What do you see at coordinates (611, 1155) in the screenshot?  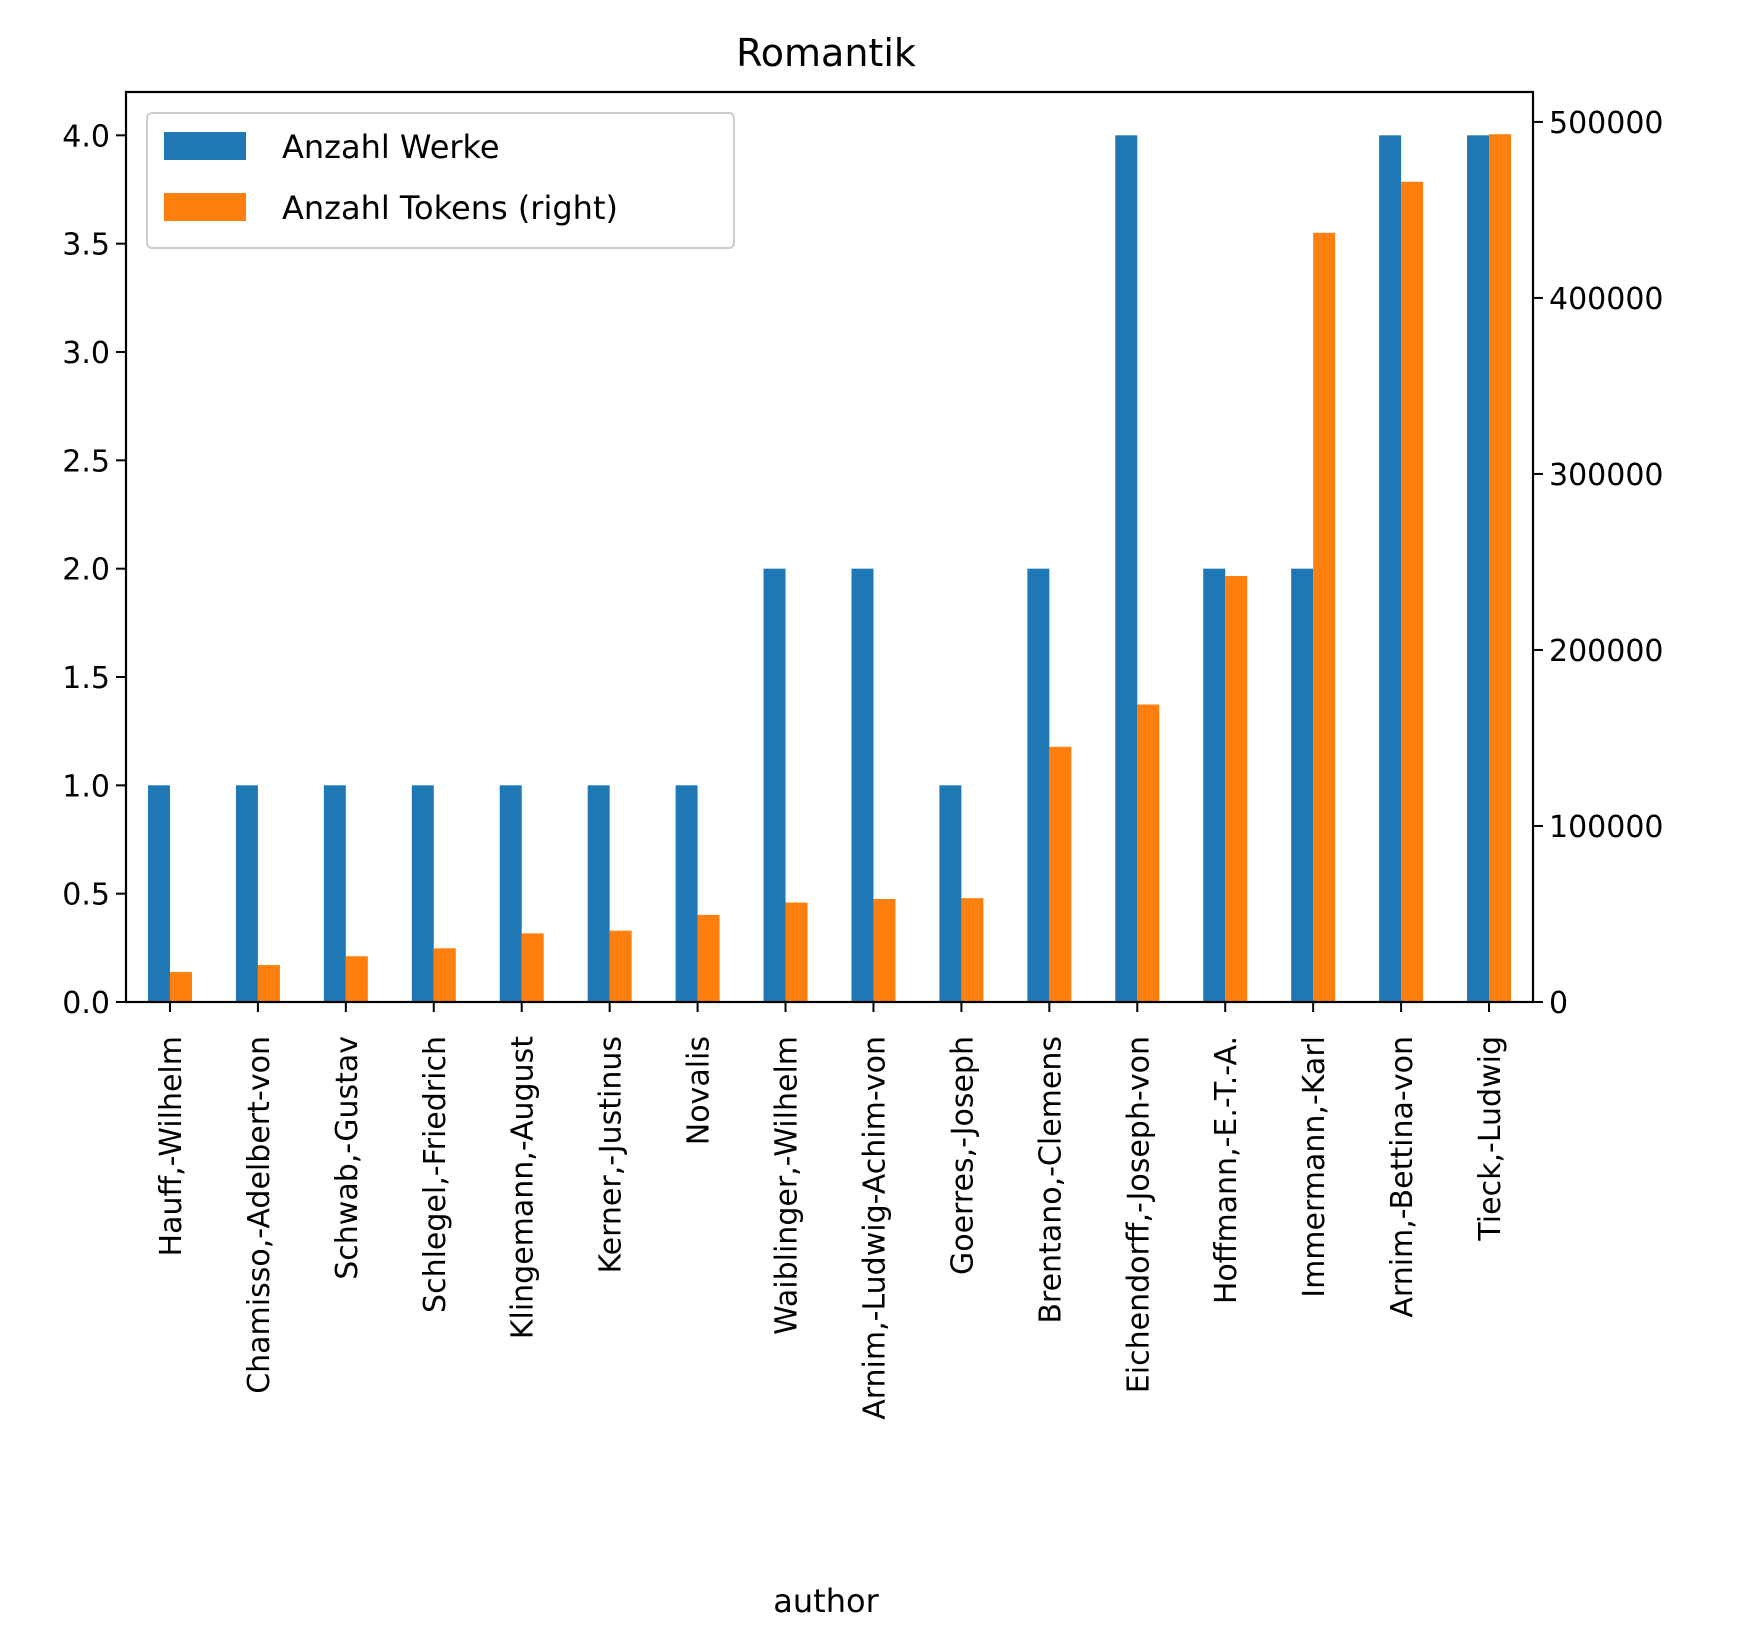 I see `x-tick-label-5: Kerner,-Justinus` at bounding box center [611, 1155].